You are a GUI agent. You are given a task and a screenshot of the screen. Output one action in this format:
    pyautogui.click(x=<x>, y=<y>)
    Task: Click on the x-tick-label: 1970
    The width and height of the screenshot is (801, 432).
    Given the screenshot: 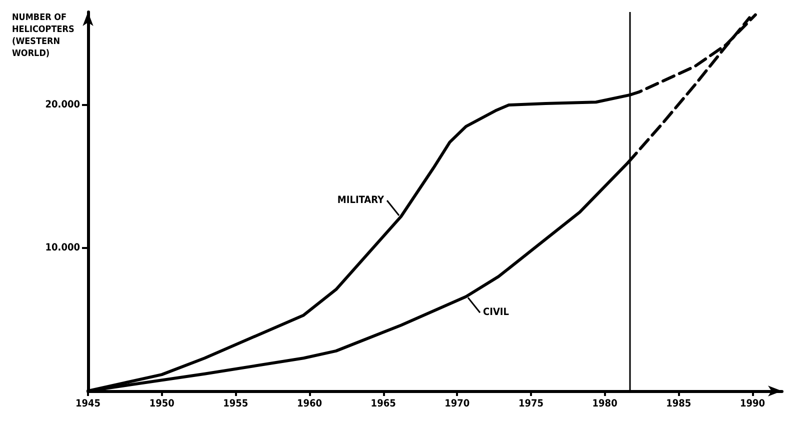 What is the action you would take?
    pyautogui.click(x=457, y=404)
    